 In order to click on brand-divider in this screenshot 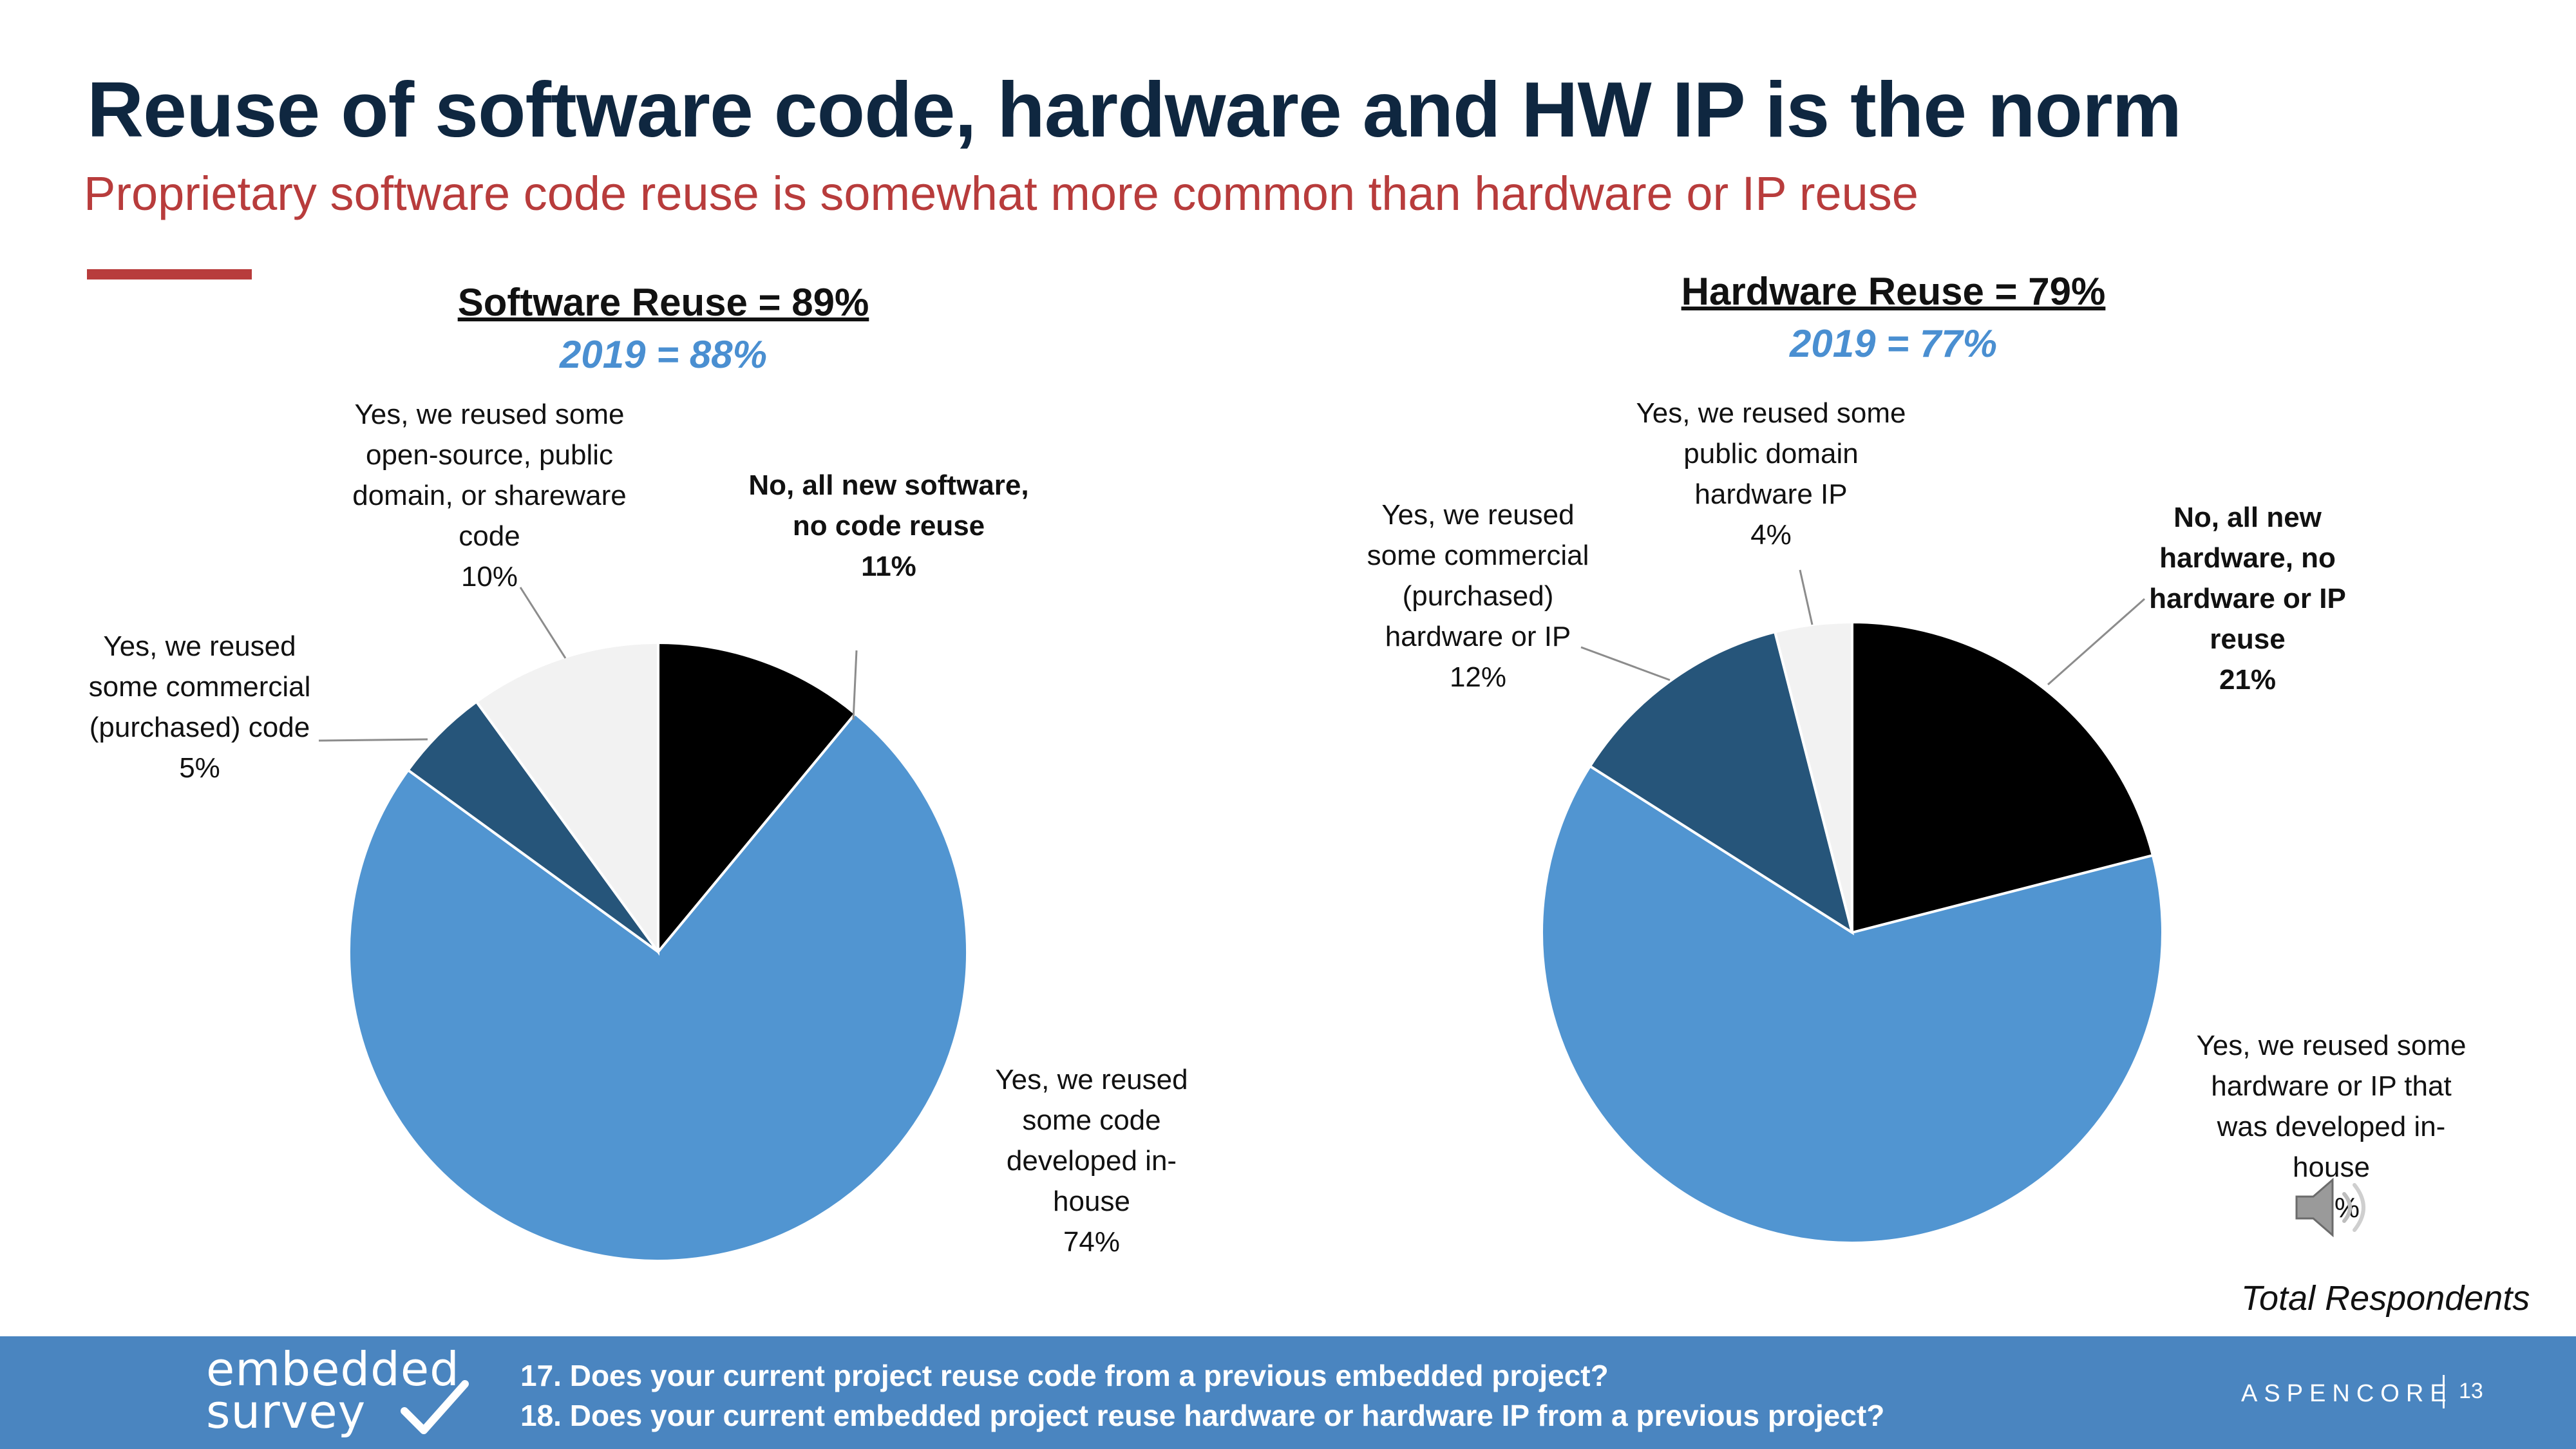, I will do `click(2444, 1391)`.